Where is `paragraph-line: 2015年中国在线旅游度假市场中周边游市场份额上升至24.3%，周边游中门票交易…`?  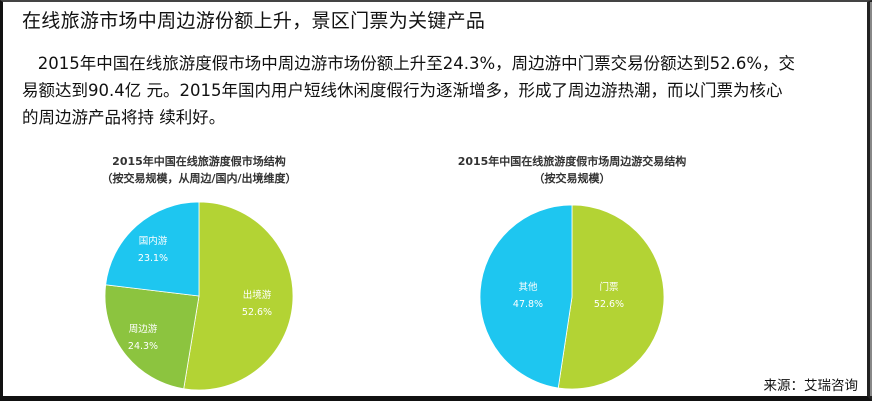 paragraph-line: 2015年中国在线旅游度假市场中周边游市场份额上升至24.3%，周边游中门票交易… is located at coordinates (409, 63).